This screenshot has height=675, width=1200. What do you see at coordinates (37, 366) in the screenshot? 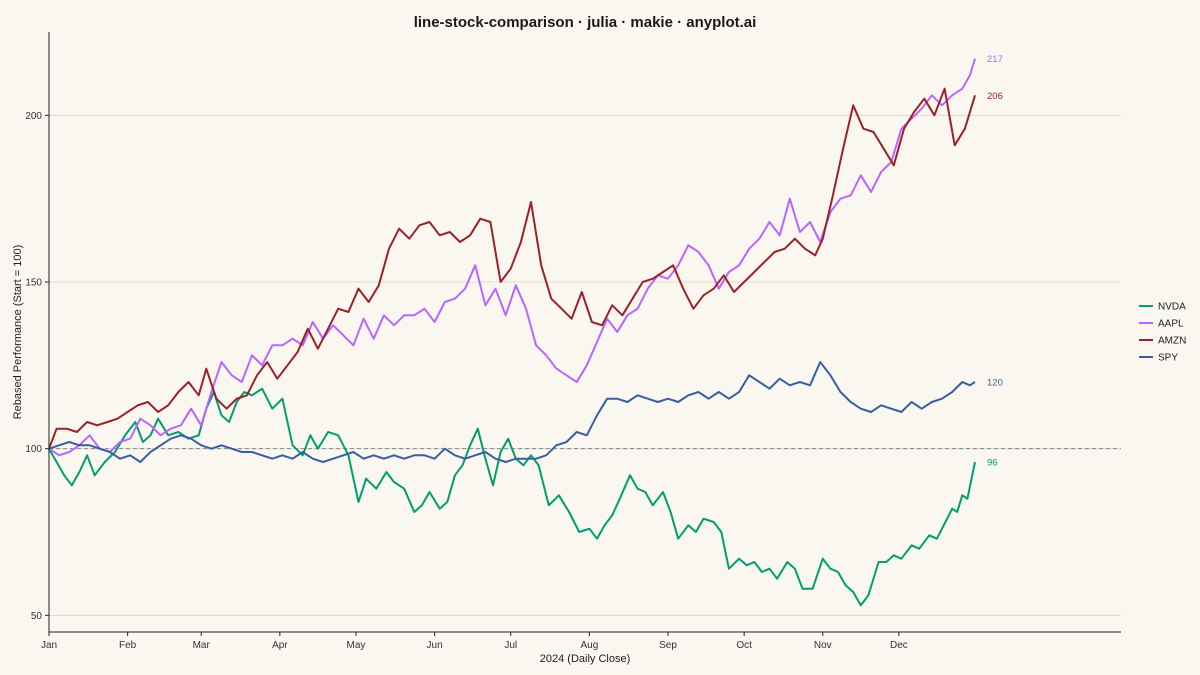
I see `y-axis-ticks: 50 100 150 200` at bounding box center [37, 366].